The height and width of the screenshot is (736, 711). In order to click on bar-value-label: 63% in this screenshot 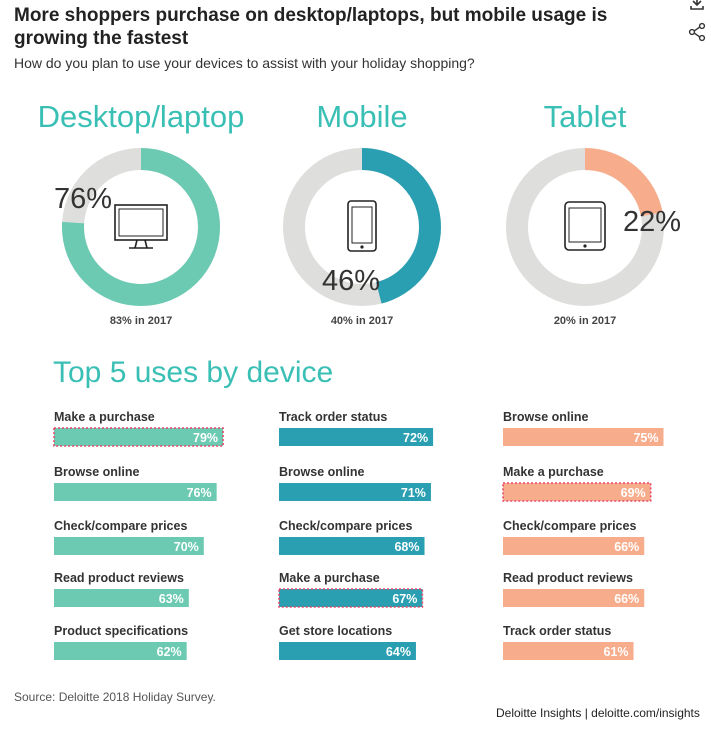, I will do `click(171, 599)`.